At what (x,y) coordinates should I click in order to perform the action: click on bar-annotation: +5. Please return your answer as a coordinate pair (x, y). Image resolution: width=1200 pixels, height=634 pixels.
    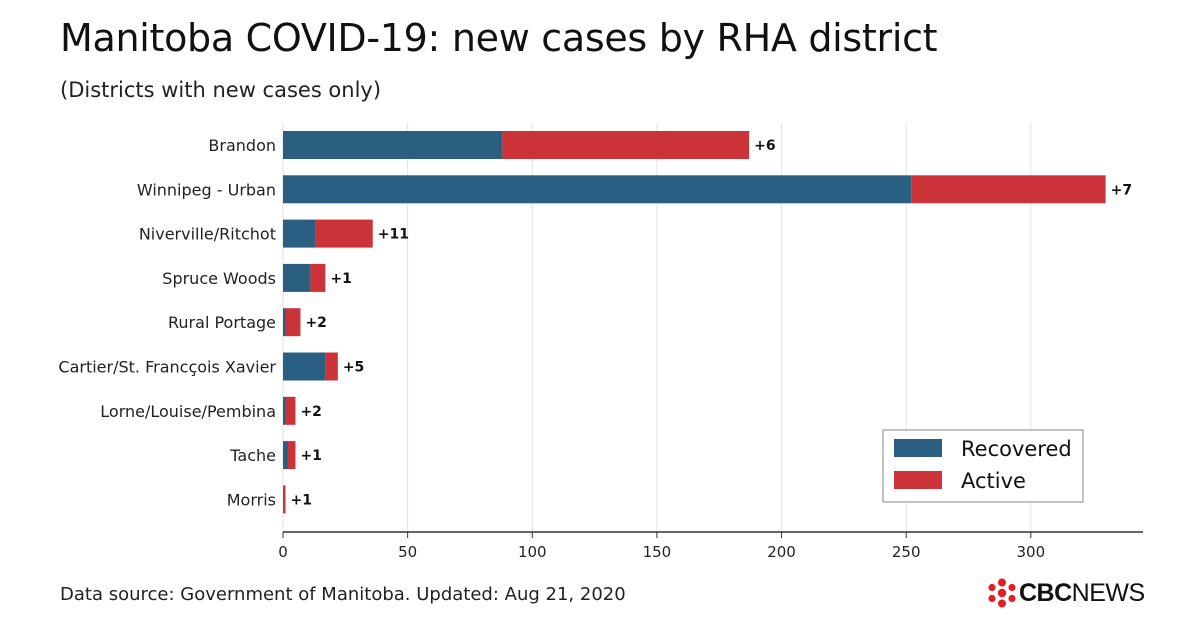
    Looking at the image, I should click on (353, 368).